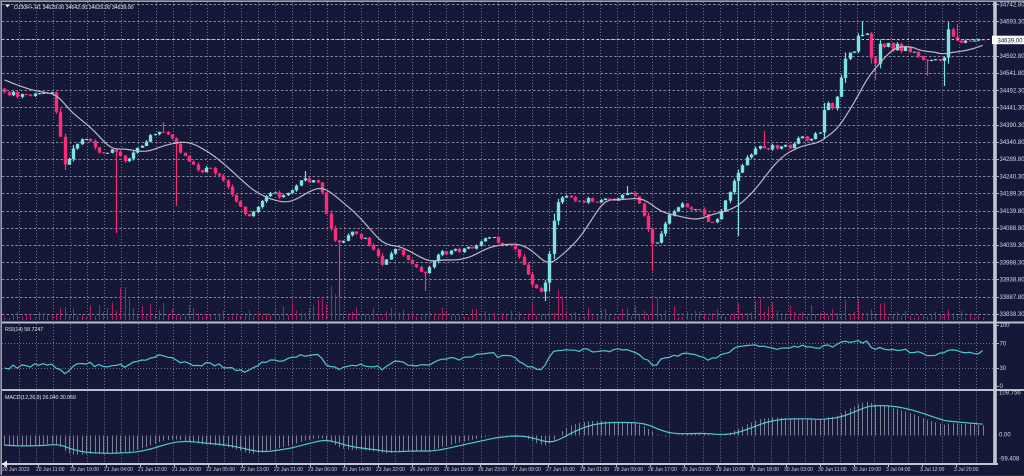 The image size is (1024, 476). I want to click on svg-text: -59.408, so click(1009, 460).